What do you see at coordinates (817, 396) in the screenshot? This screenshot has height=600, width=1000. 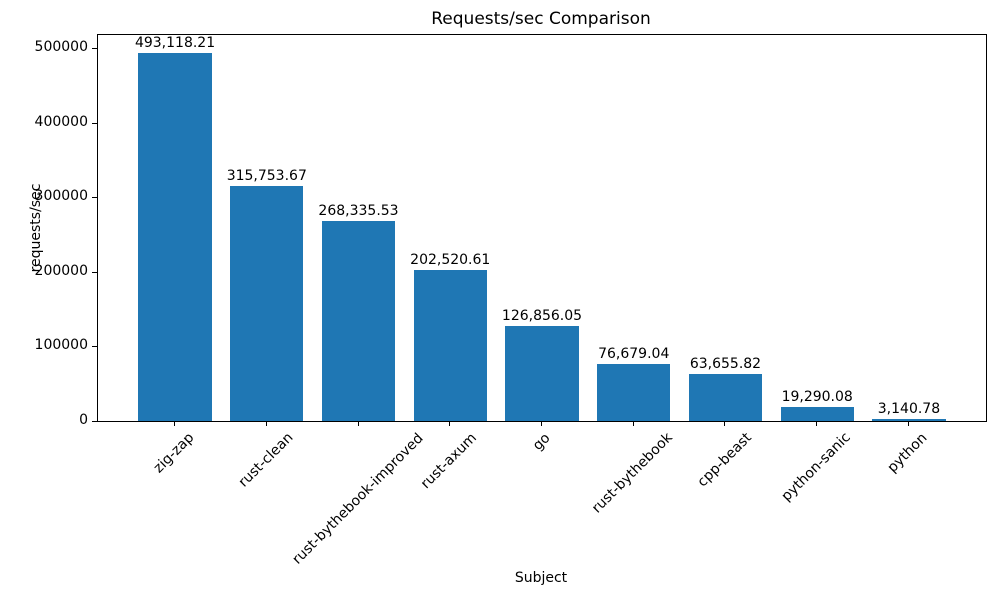 I see `bar-value-label: 19,290.08` at bounding box center [817, 396].